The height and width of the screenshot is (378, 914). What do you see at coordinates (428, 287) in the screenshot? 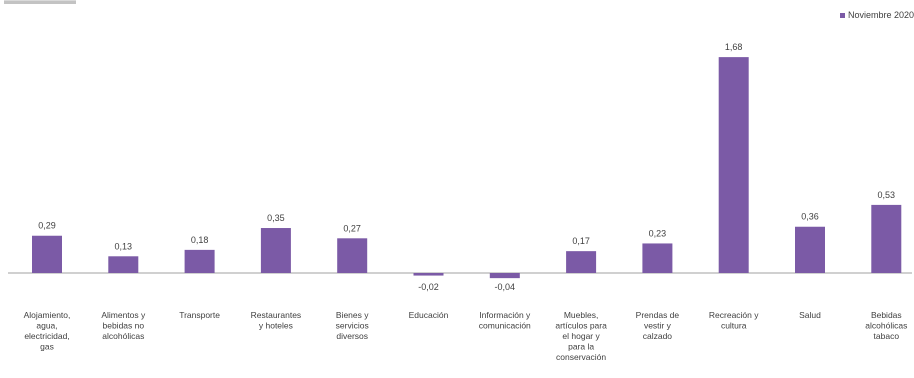
I see `data-label: -0,02` at bounding box center [428, 287].